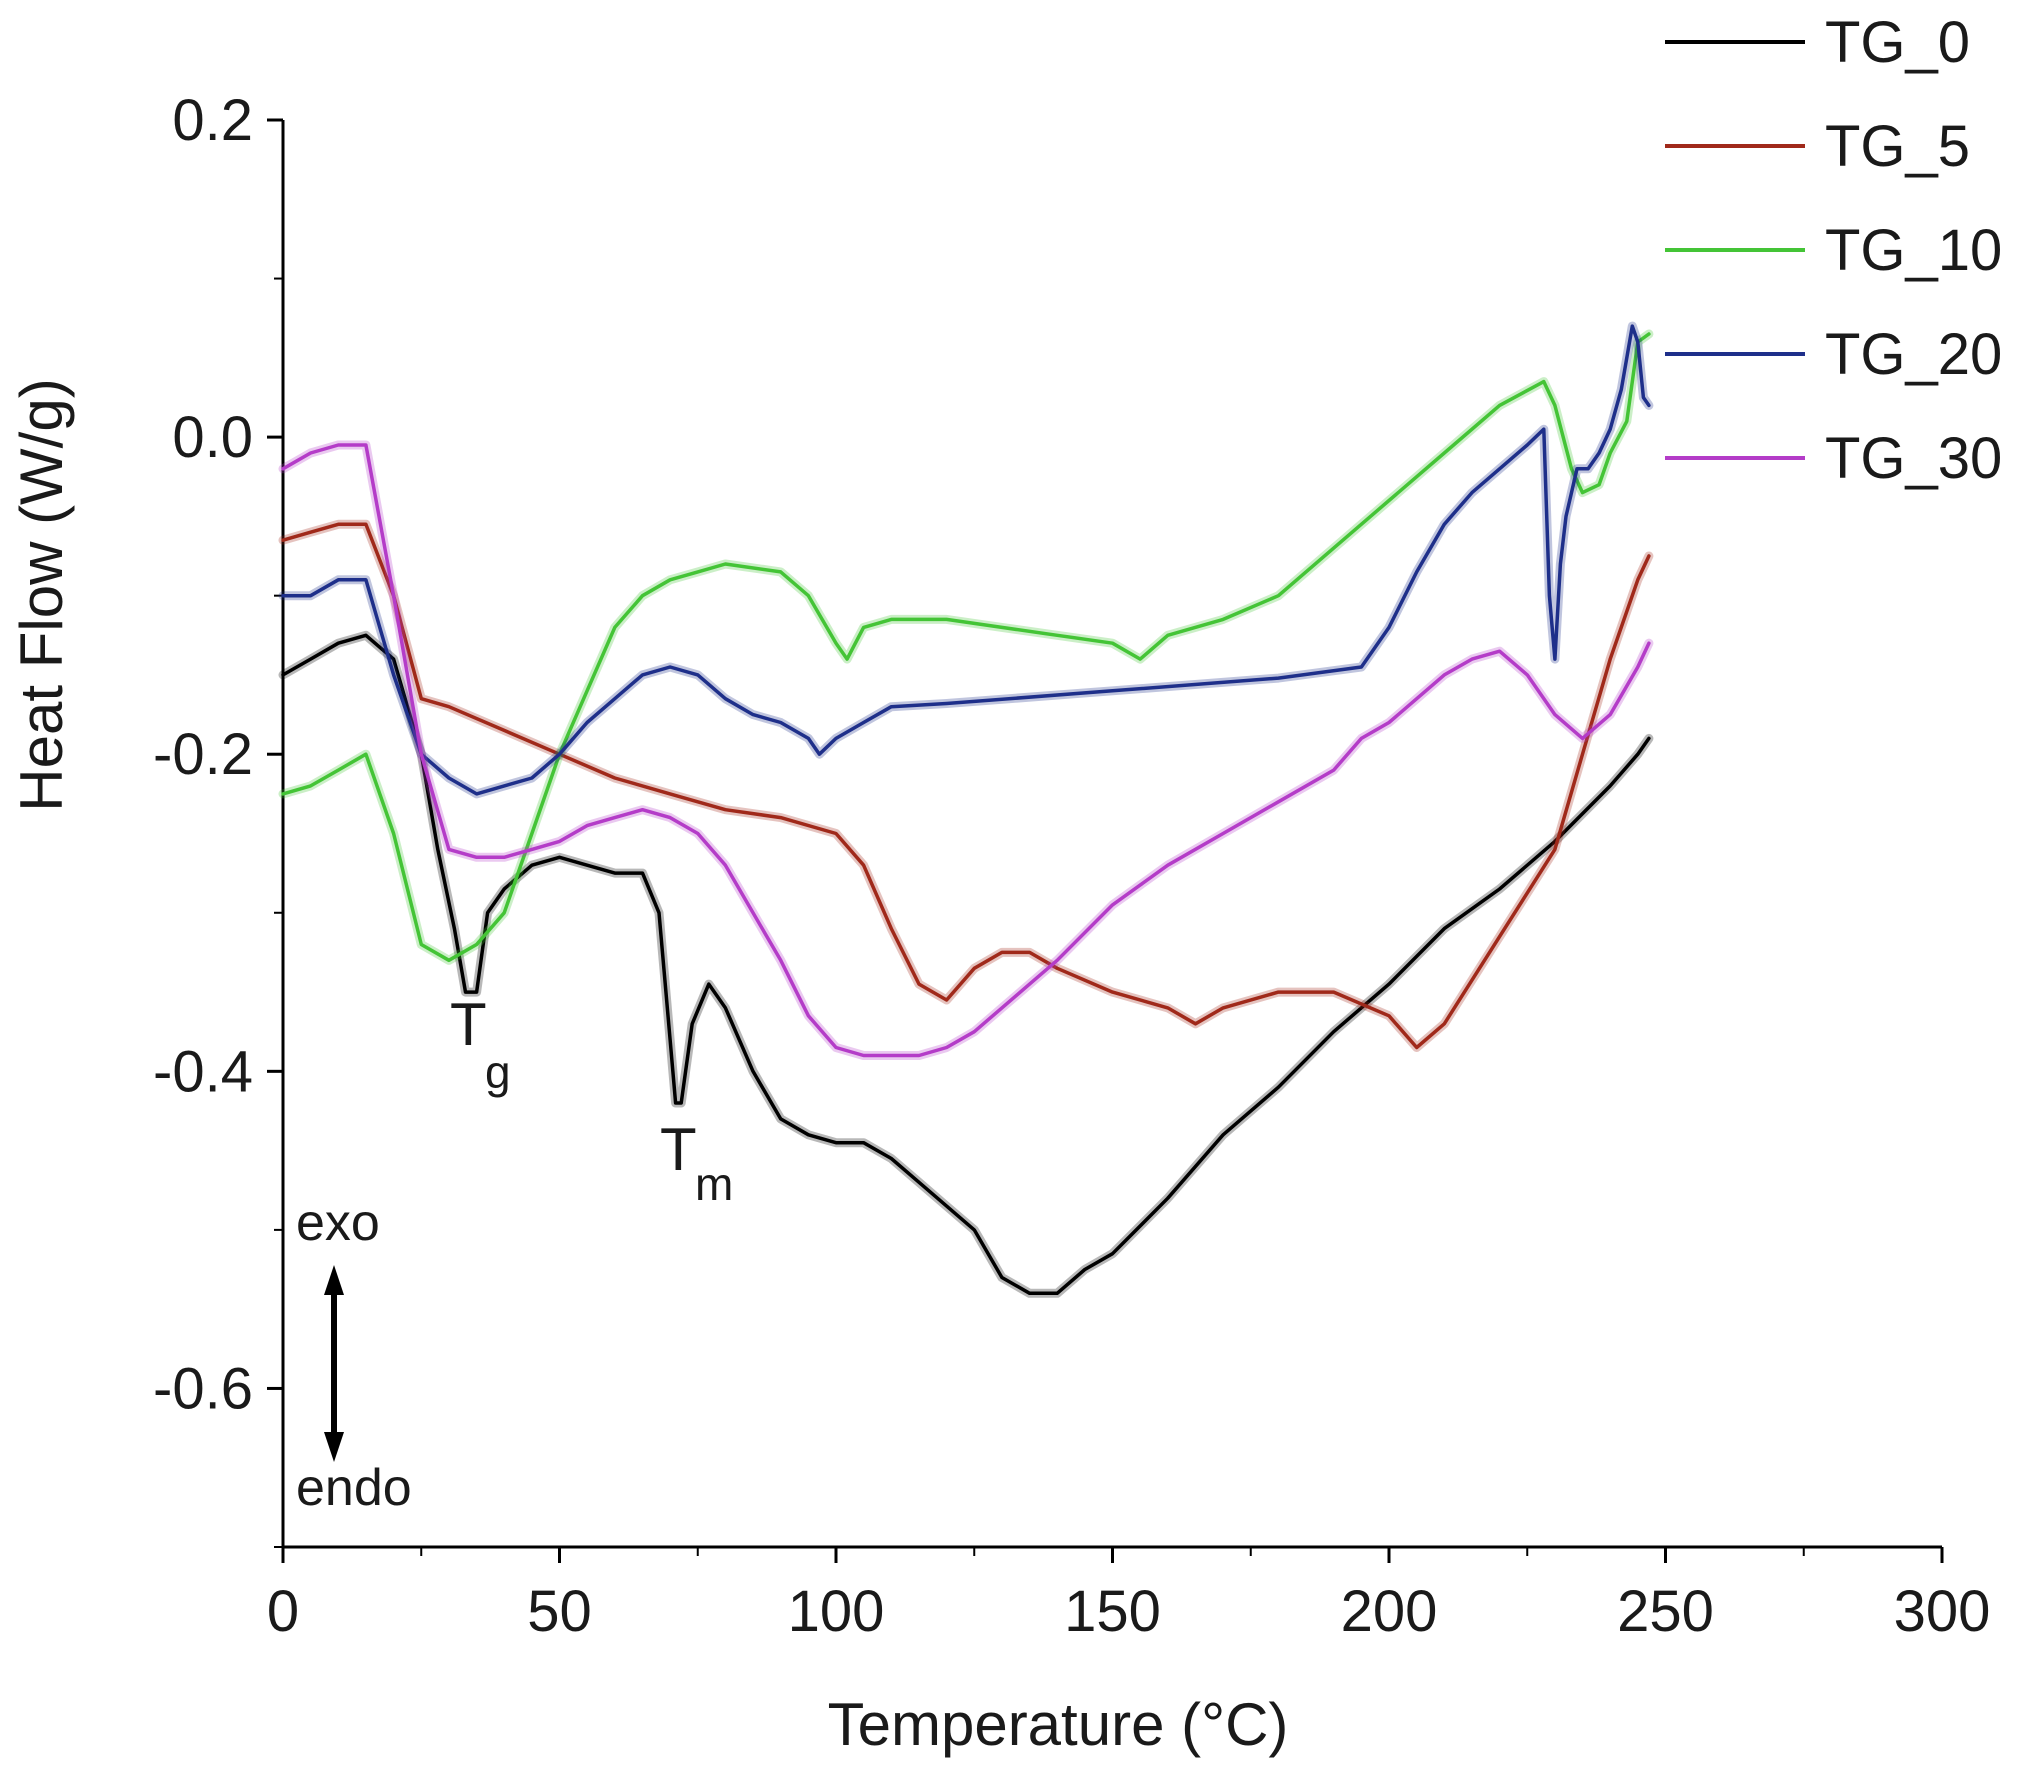 This screenshot has width=2031, height=1791. Describe the element at coordinates (1665, 1611) in the screenshot. I see `x-tick-label: 250` at that location.